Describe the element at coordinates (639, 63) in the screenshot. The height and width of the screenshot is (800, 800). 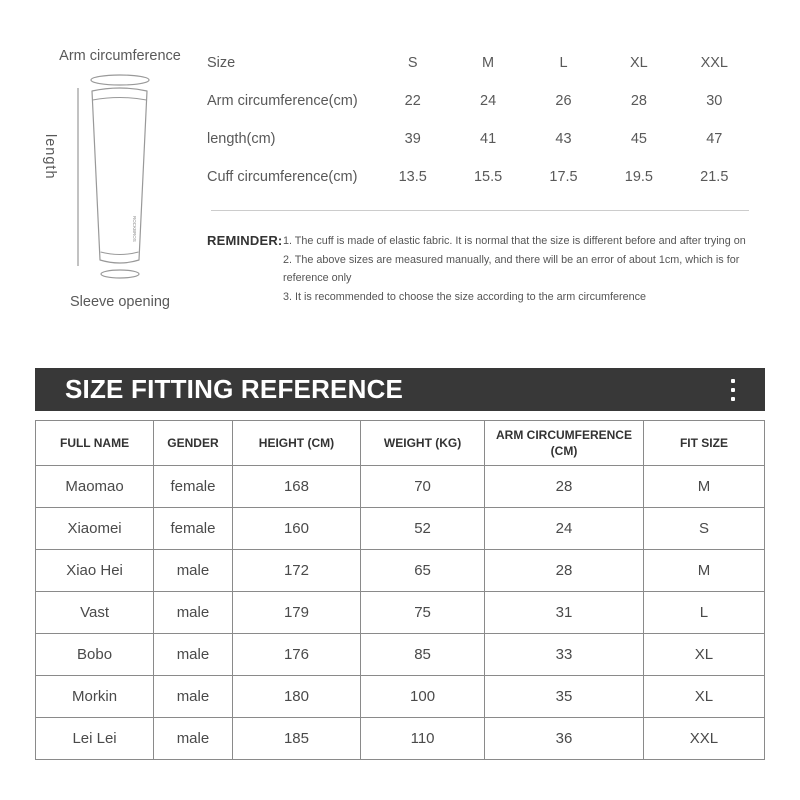
I see `size-col-header: XL` at that location.